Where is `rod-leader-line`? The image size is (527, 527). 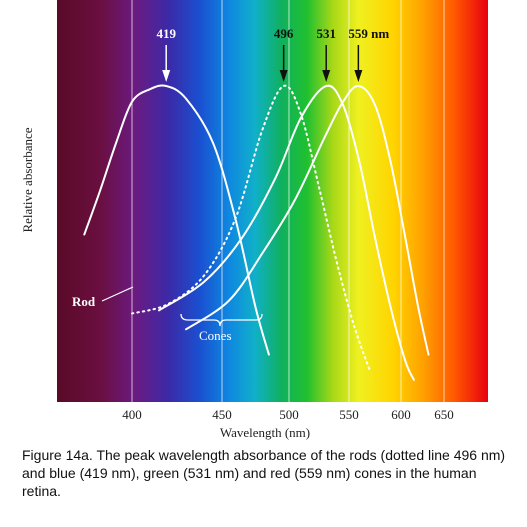
rod-leader-line is located at coordinates (117, 294).